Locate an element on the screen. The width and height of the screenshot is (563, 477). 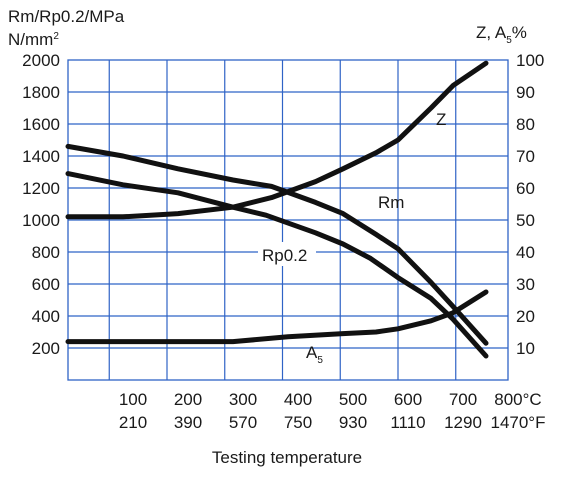
x-tick-label-celsius: 300 is located at coordinates (243, 399).